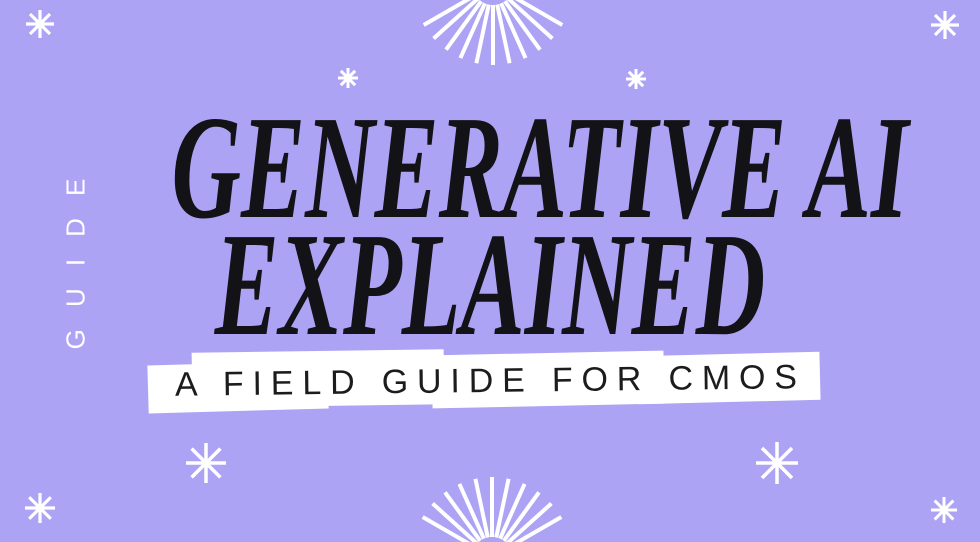 This screenshot has width=980, height=542. I want to click on subtitle-text: A FIELD GUIDE FOR CMOS, so click(490, 381).